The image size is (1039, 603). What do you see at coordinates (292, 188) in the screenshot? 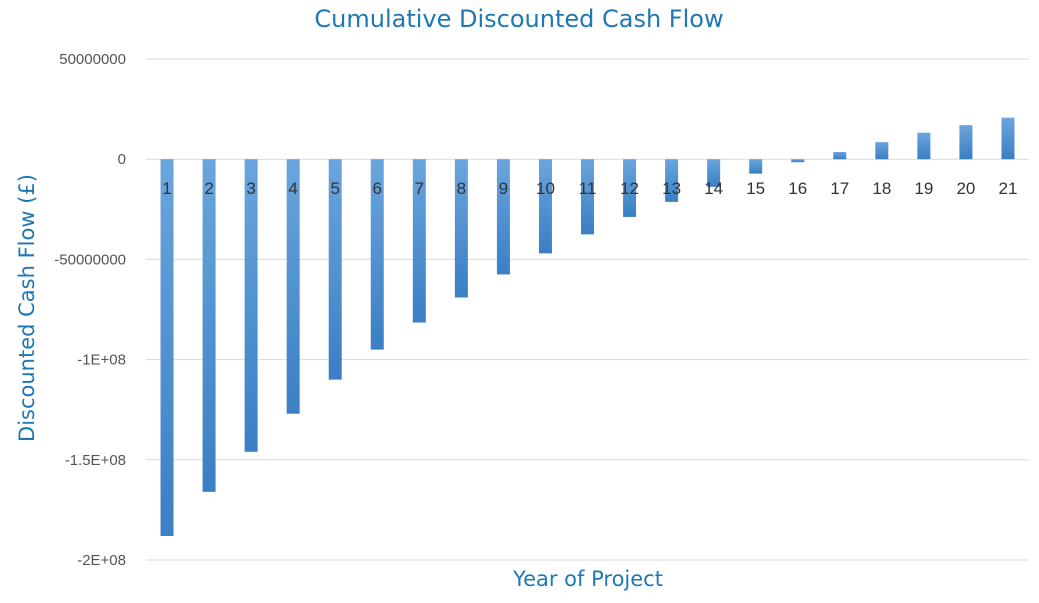
I see `x-tick-label: 4` at bounding box center [292, 188].